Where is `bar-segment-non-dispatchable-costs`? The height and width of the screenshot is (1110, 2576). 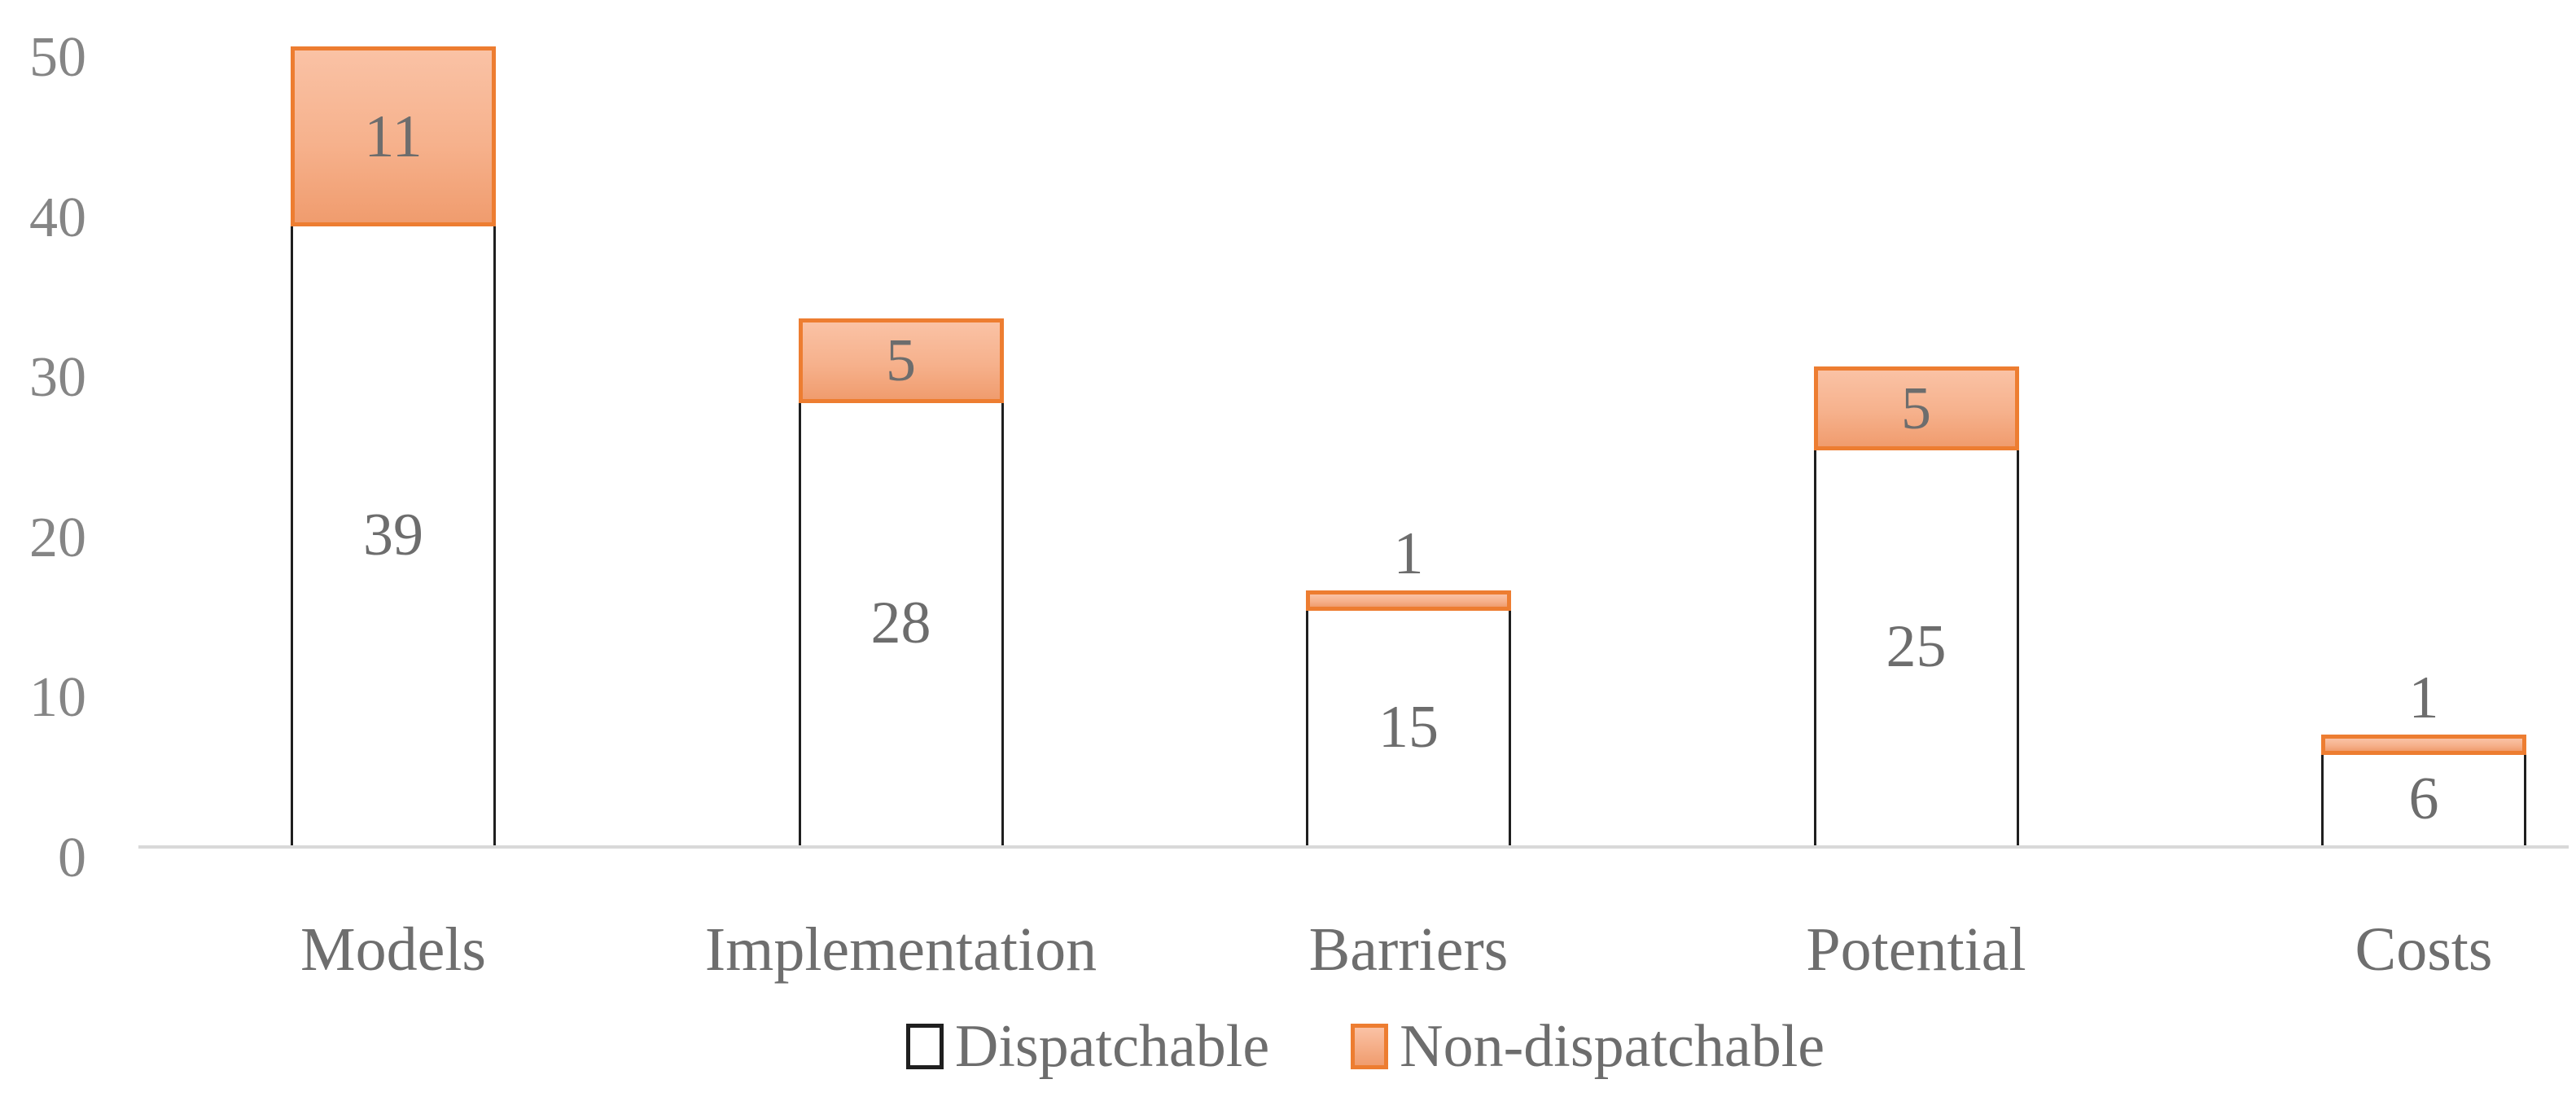 bar-segment-non-dispatchable-costs is located at coordinates (2423, 745).